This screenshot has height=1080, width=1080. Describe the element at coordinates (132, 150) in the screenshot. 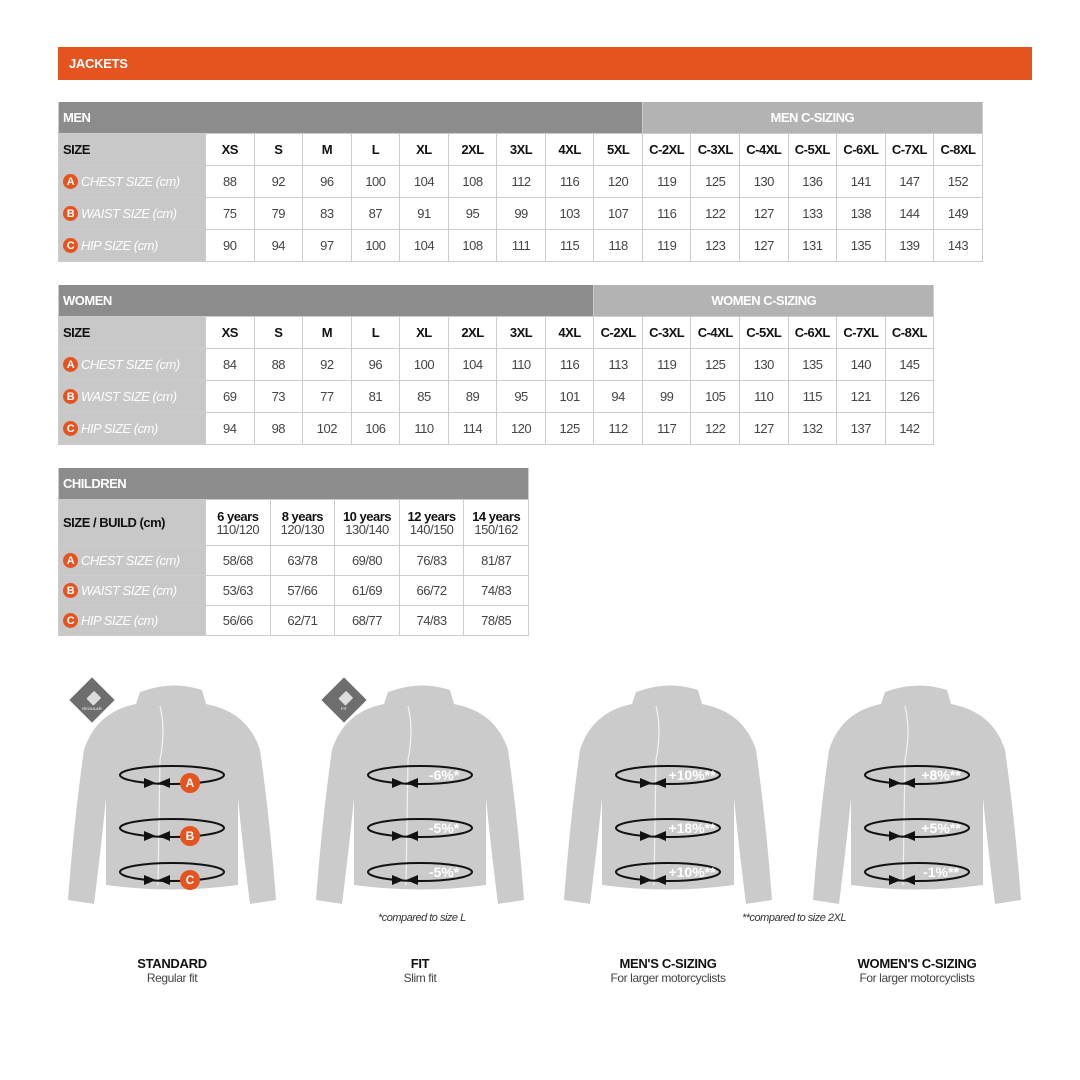

I see `size-label: SIZE` at that location.